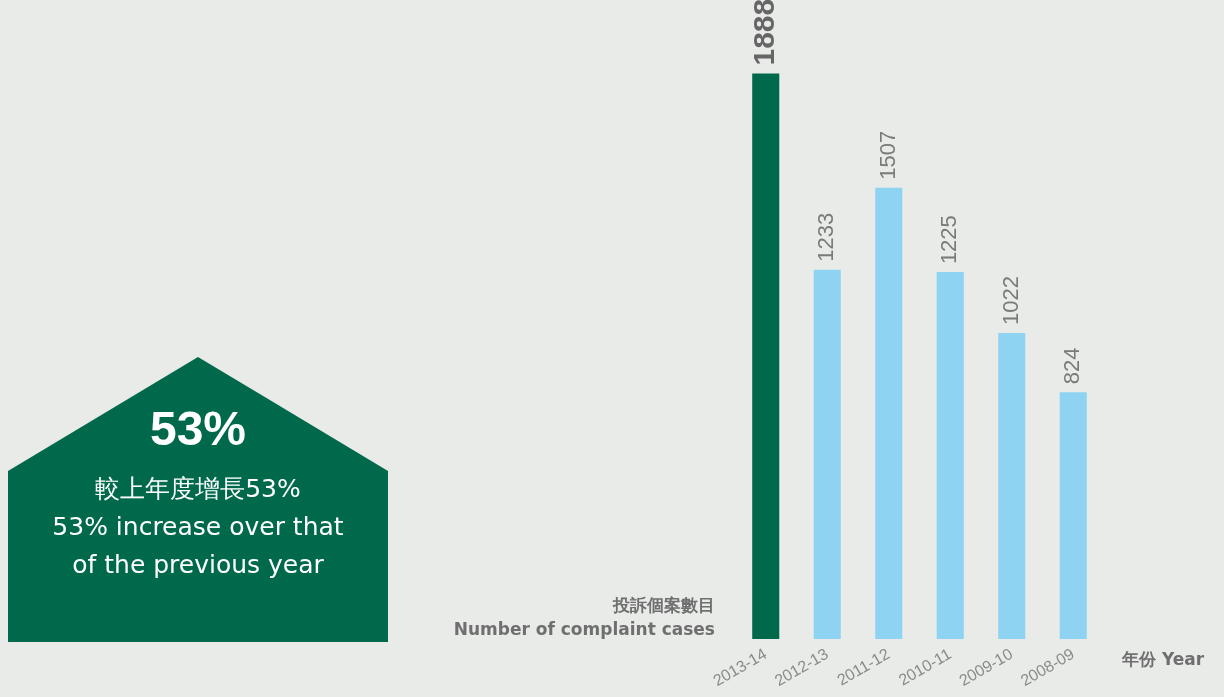 The width and height of the screenshot is (1224, 697). I want to click on data-label: 1507, so click(887, 155).